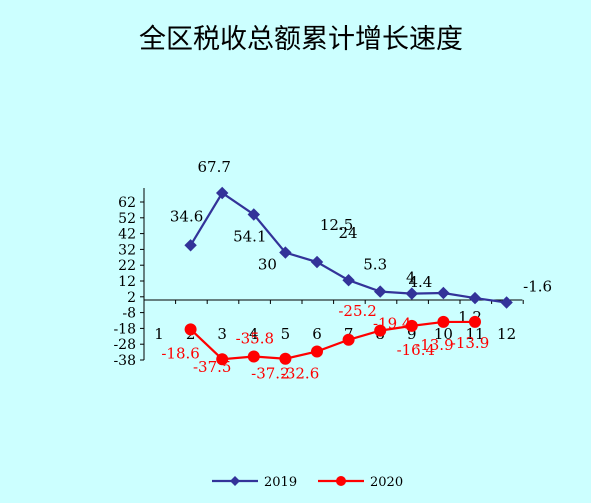  Describe the element at coordinates (280, 482) in the screenshot. I see `legend-label-2019: 2019` at that location.